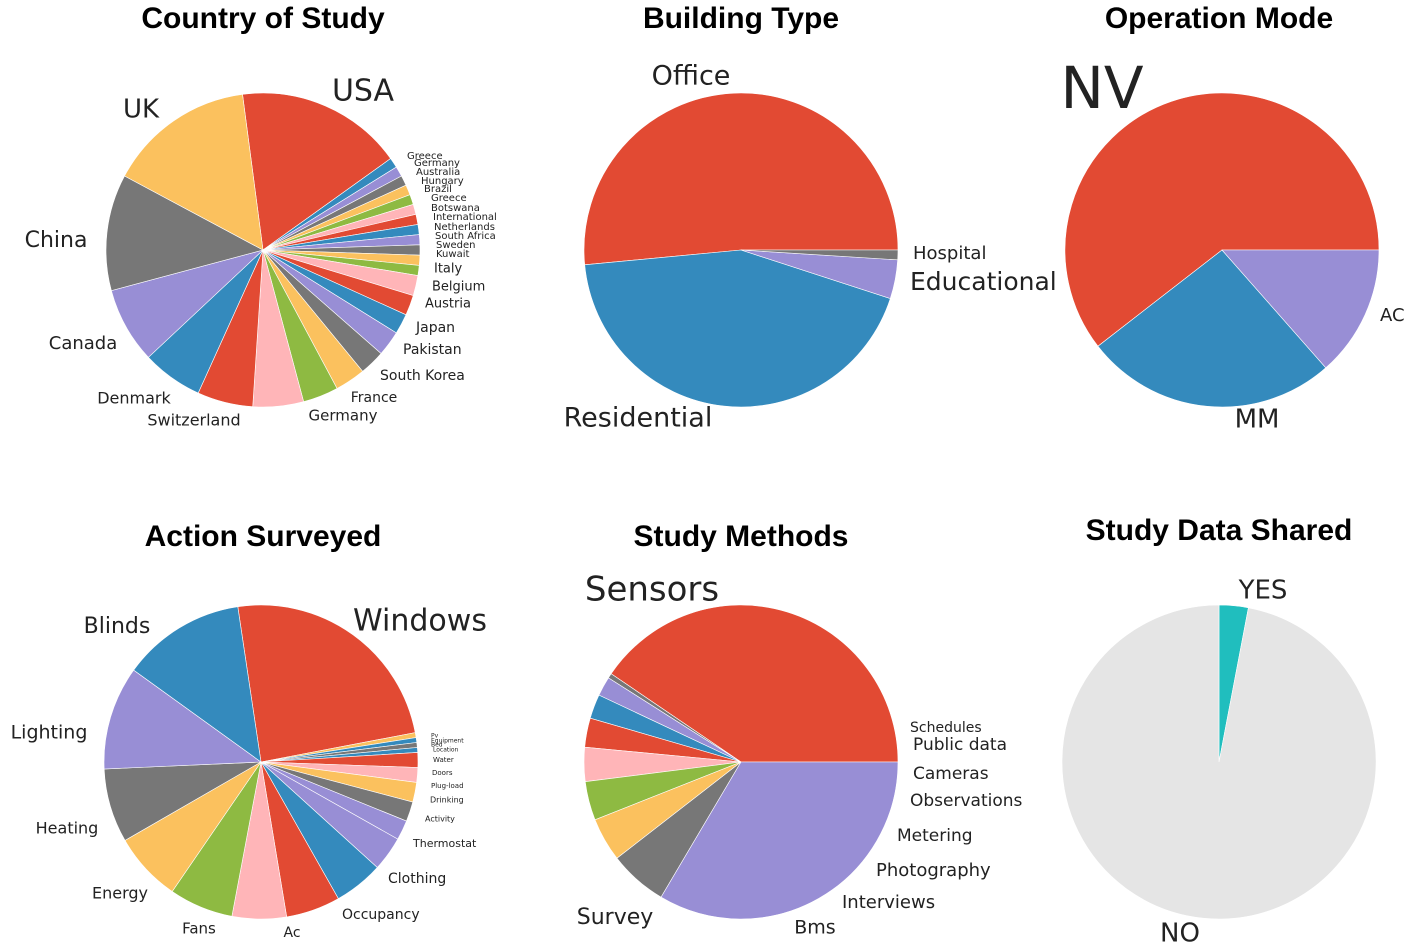 The height and width of the screenshot is (945, 1417). What do you see at coordinates (444, 843) in the screenshot?
I see `slice-label-thermostat: Thermostat` at bounding box center [444, 843].